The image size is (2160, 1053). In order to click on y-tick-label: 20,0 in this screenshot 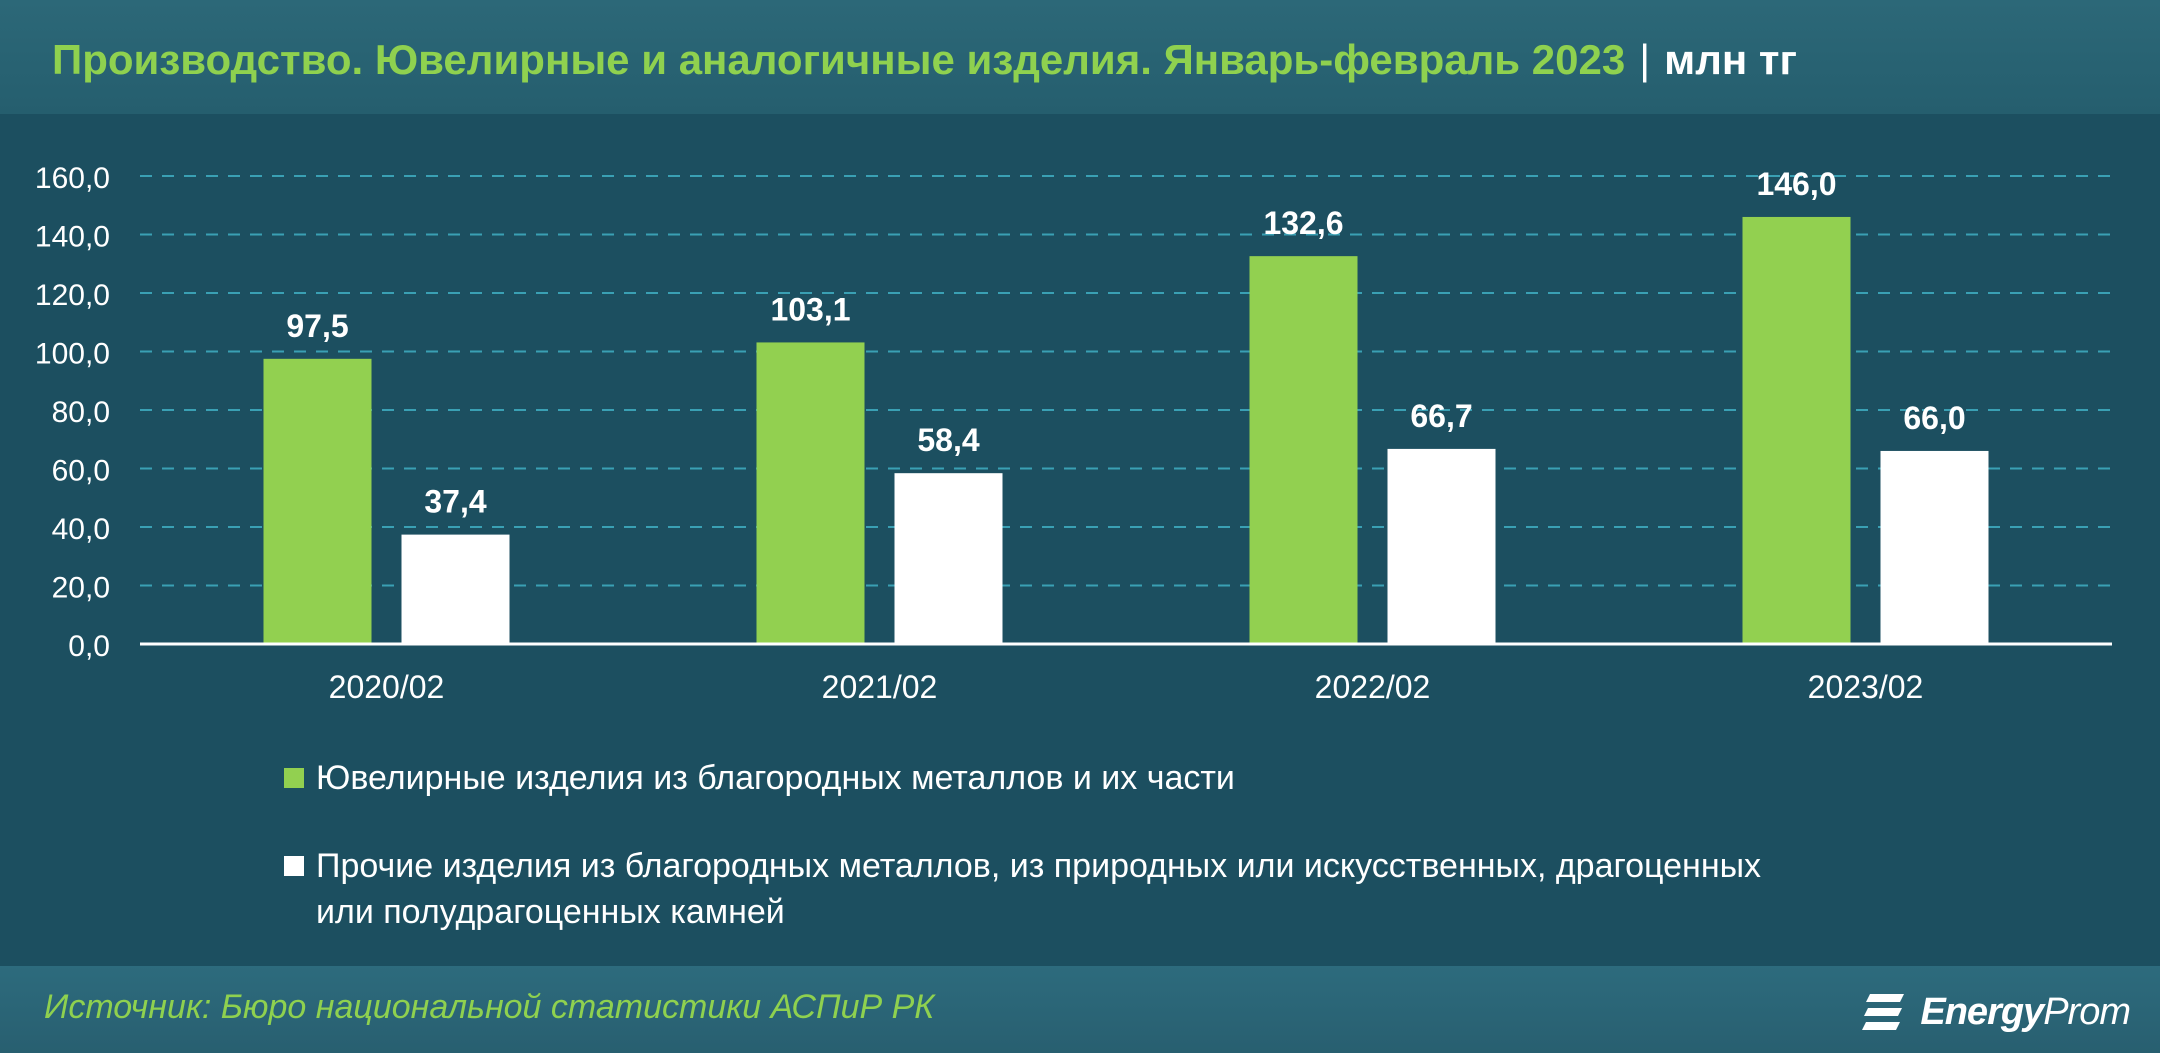, I will do `click(81, 588)`.